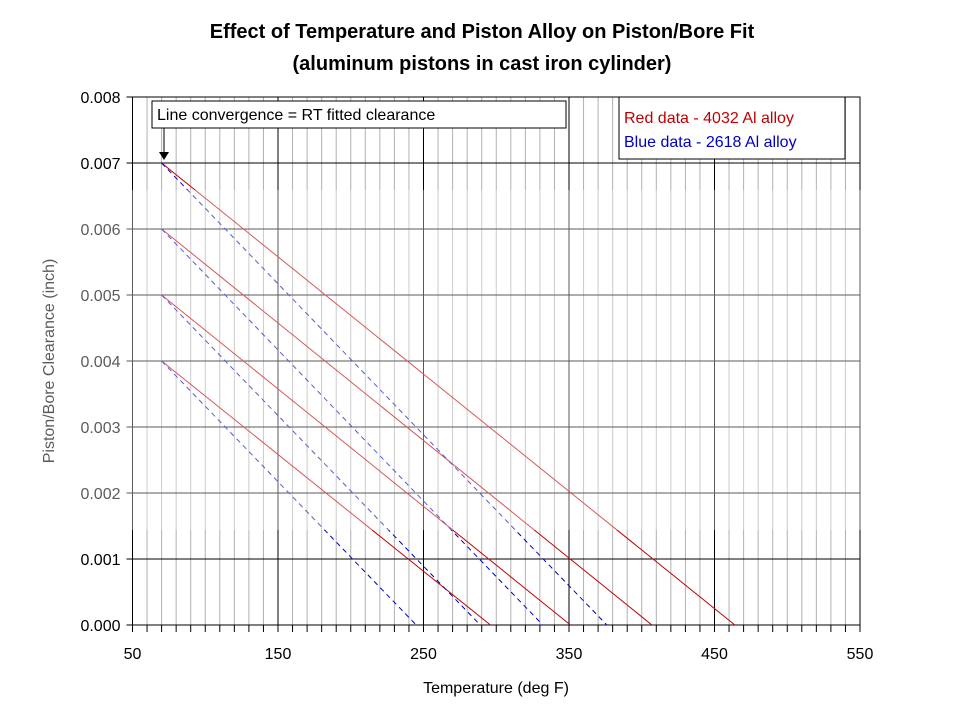 The height and width of the screenshot is (720, 960). Describe the element at coordinates (496, 688) in the screenshot. I see `x-axis-label: Temperature (deg F)` at that location.